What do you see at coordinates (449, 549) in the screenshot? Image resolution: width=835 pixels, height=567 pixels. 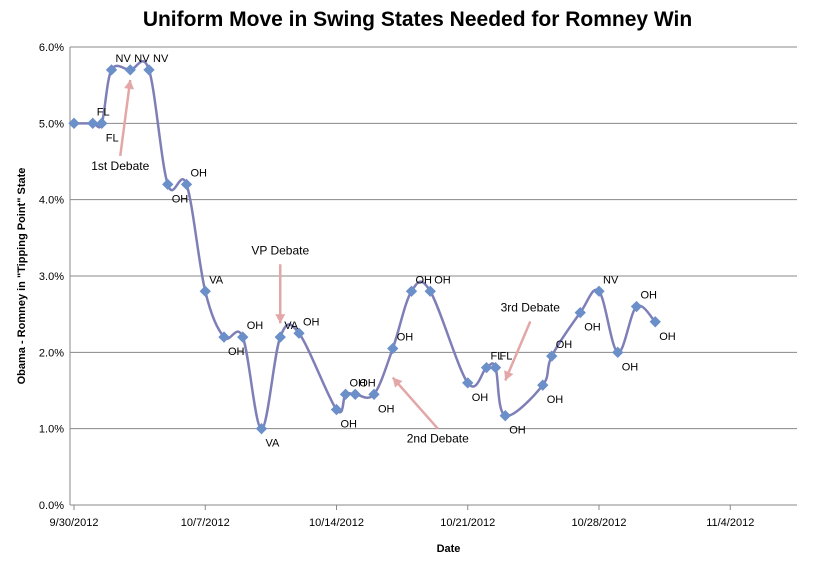 I see `x-axis-title: Date` at bounding box center [449, 549].